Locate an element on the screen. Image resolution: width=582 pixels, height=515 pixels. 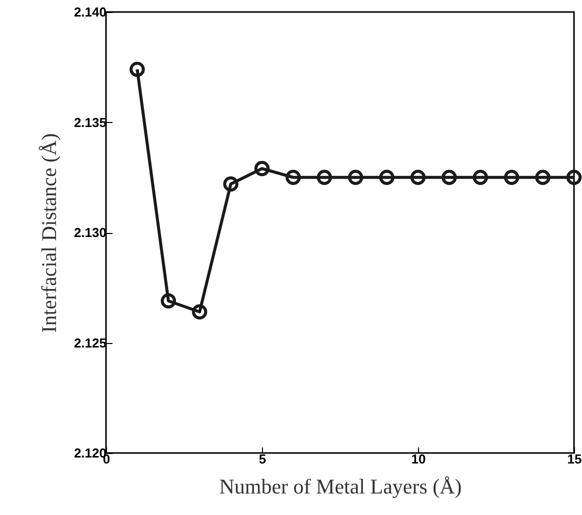
x-axis-title: Number of Metal Layers (Å) is located at coordinates (340, 486).